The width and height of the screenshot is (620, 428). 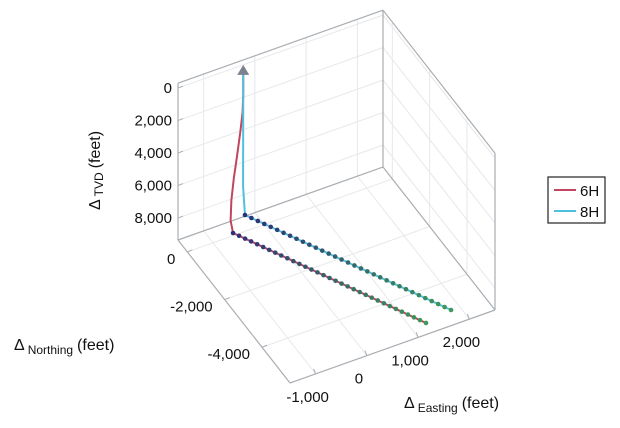 What do you see at coordinates (96, 170) in the screenshot?
I see `z-axis-label: ΔTVD(feet)` at bounding box center [96, 170].